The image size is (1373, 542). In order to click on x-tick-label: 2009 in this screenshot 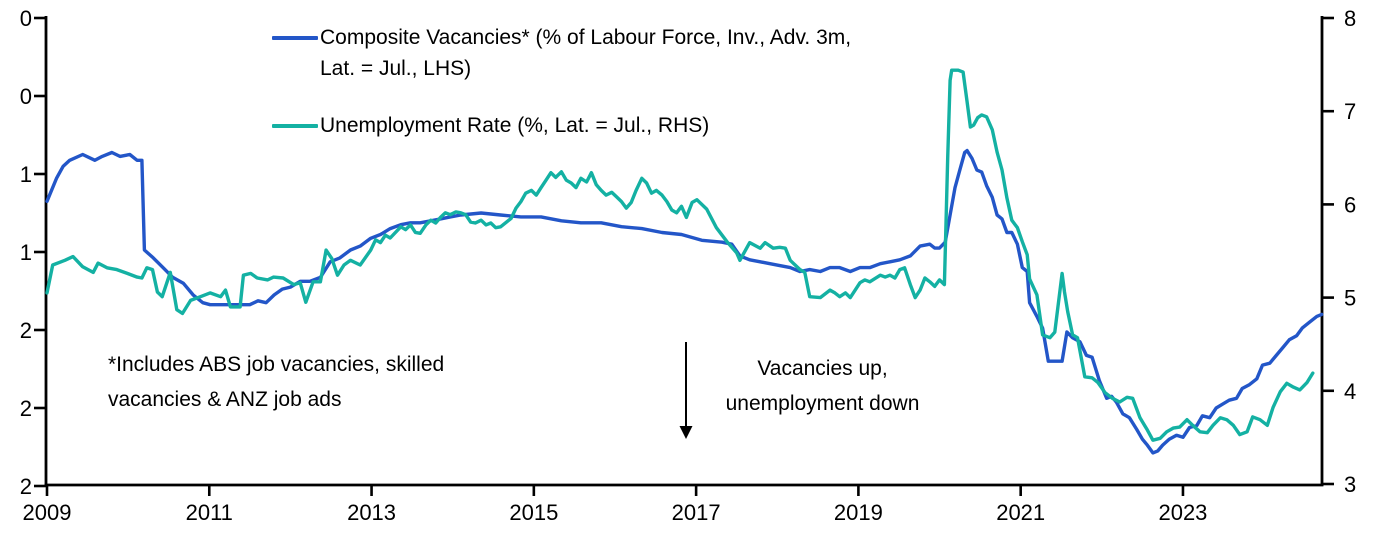, I will do `click(47, 512)`.